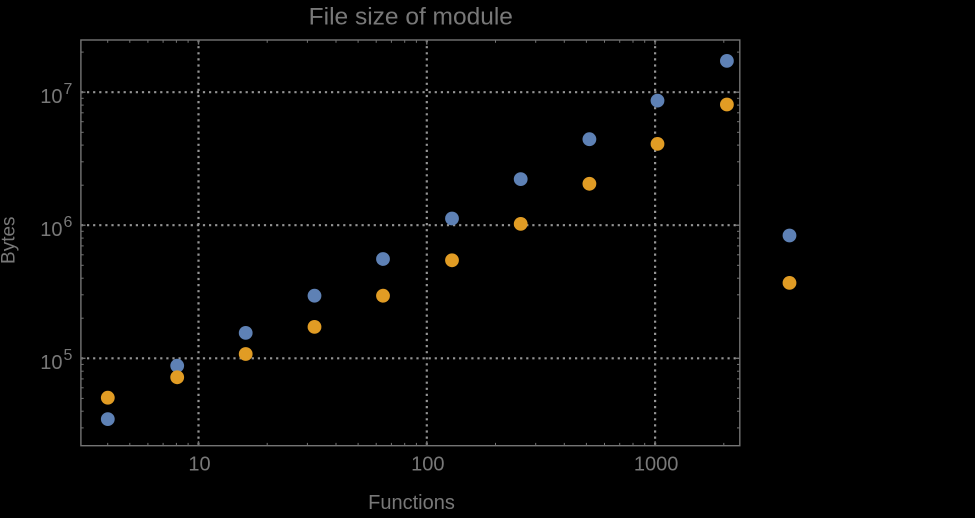 Image resolution: width=975 pixels, height=518 pixels. Describe the element at coordinates (411, 16) in the screenshot. I see `svg-text: File size of module` at that location.